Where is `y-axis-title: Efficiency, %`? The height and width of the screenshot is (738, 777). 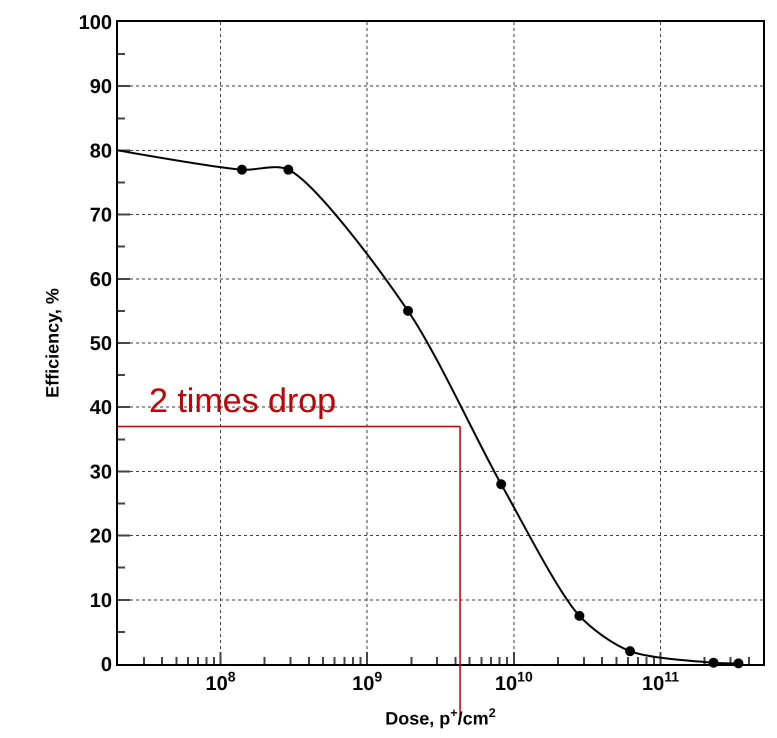 y-axis-title: Efficiency, % is located at coordinates (52, 343).